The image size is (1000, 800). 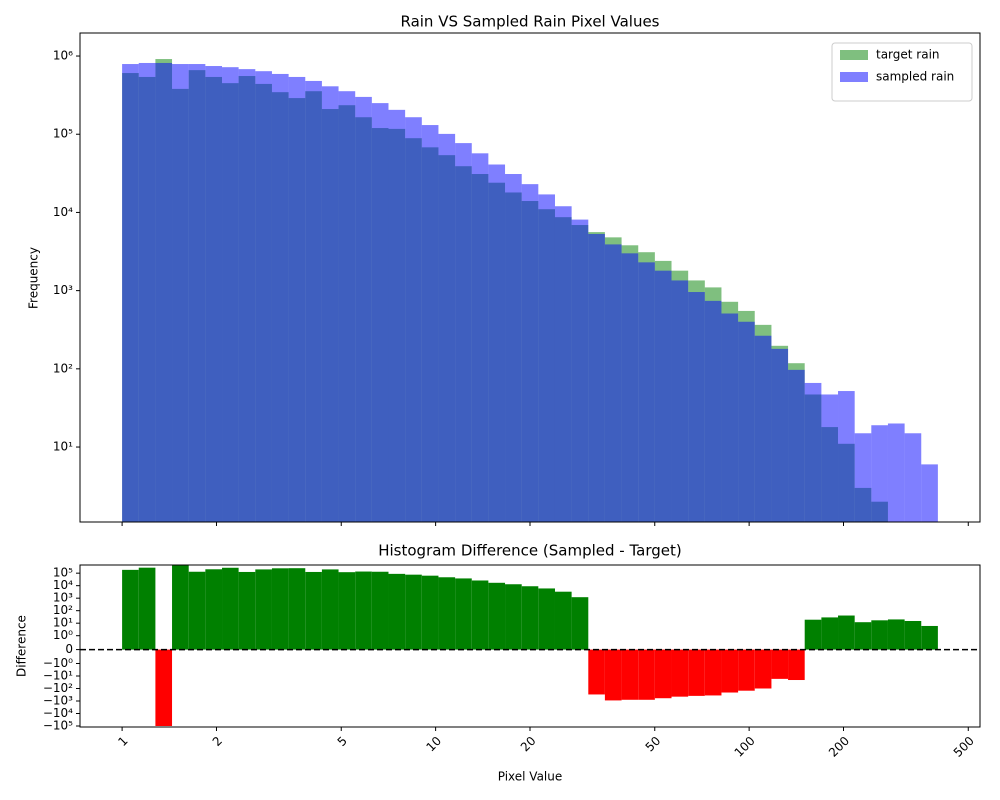 I want to click on y-tick-label: −10³, so click(x=58, y=700).